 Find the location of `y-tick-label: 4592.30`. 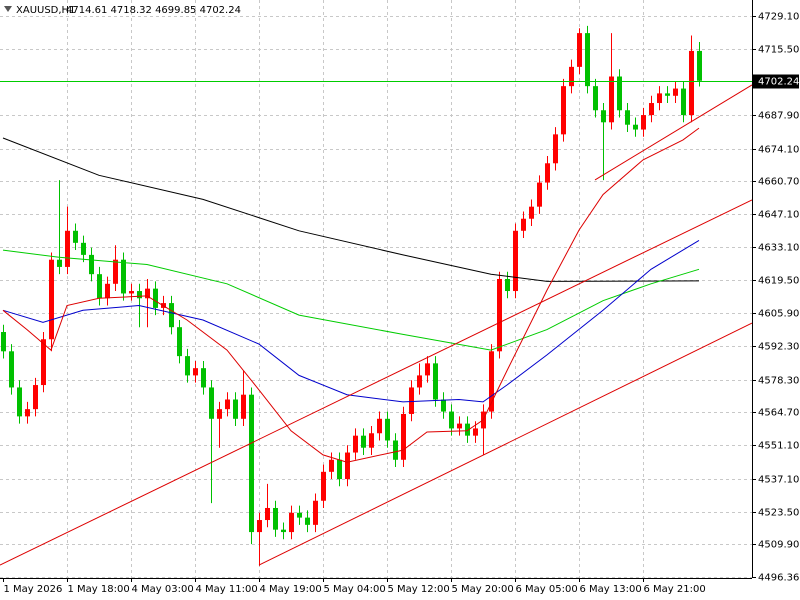

y-tick-label: 4592.30 is located at coordinates (778, 347).